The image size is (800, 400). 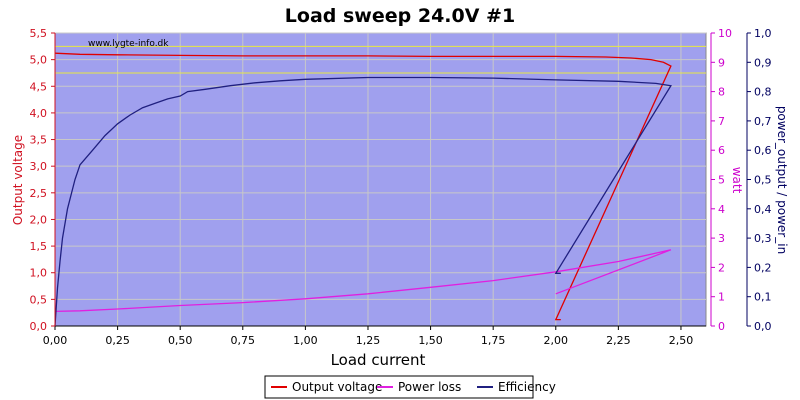 What do you see at coordinates (39, 193) in the screenshot?
I see `y-left-tick-label: 2,5` at bounding box center [39, 193].